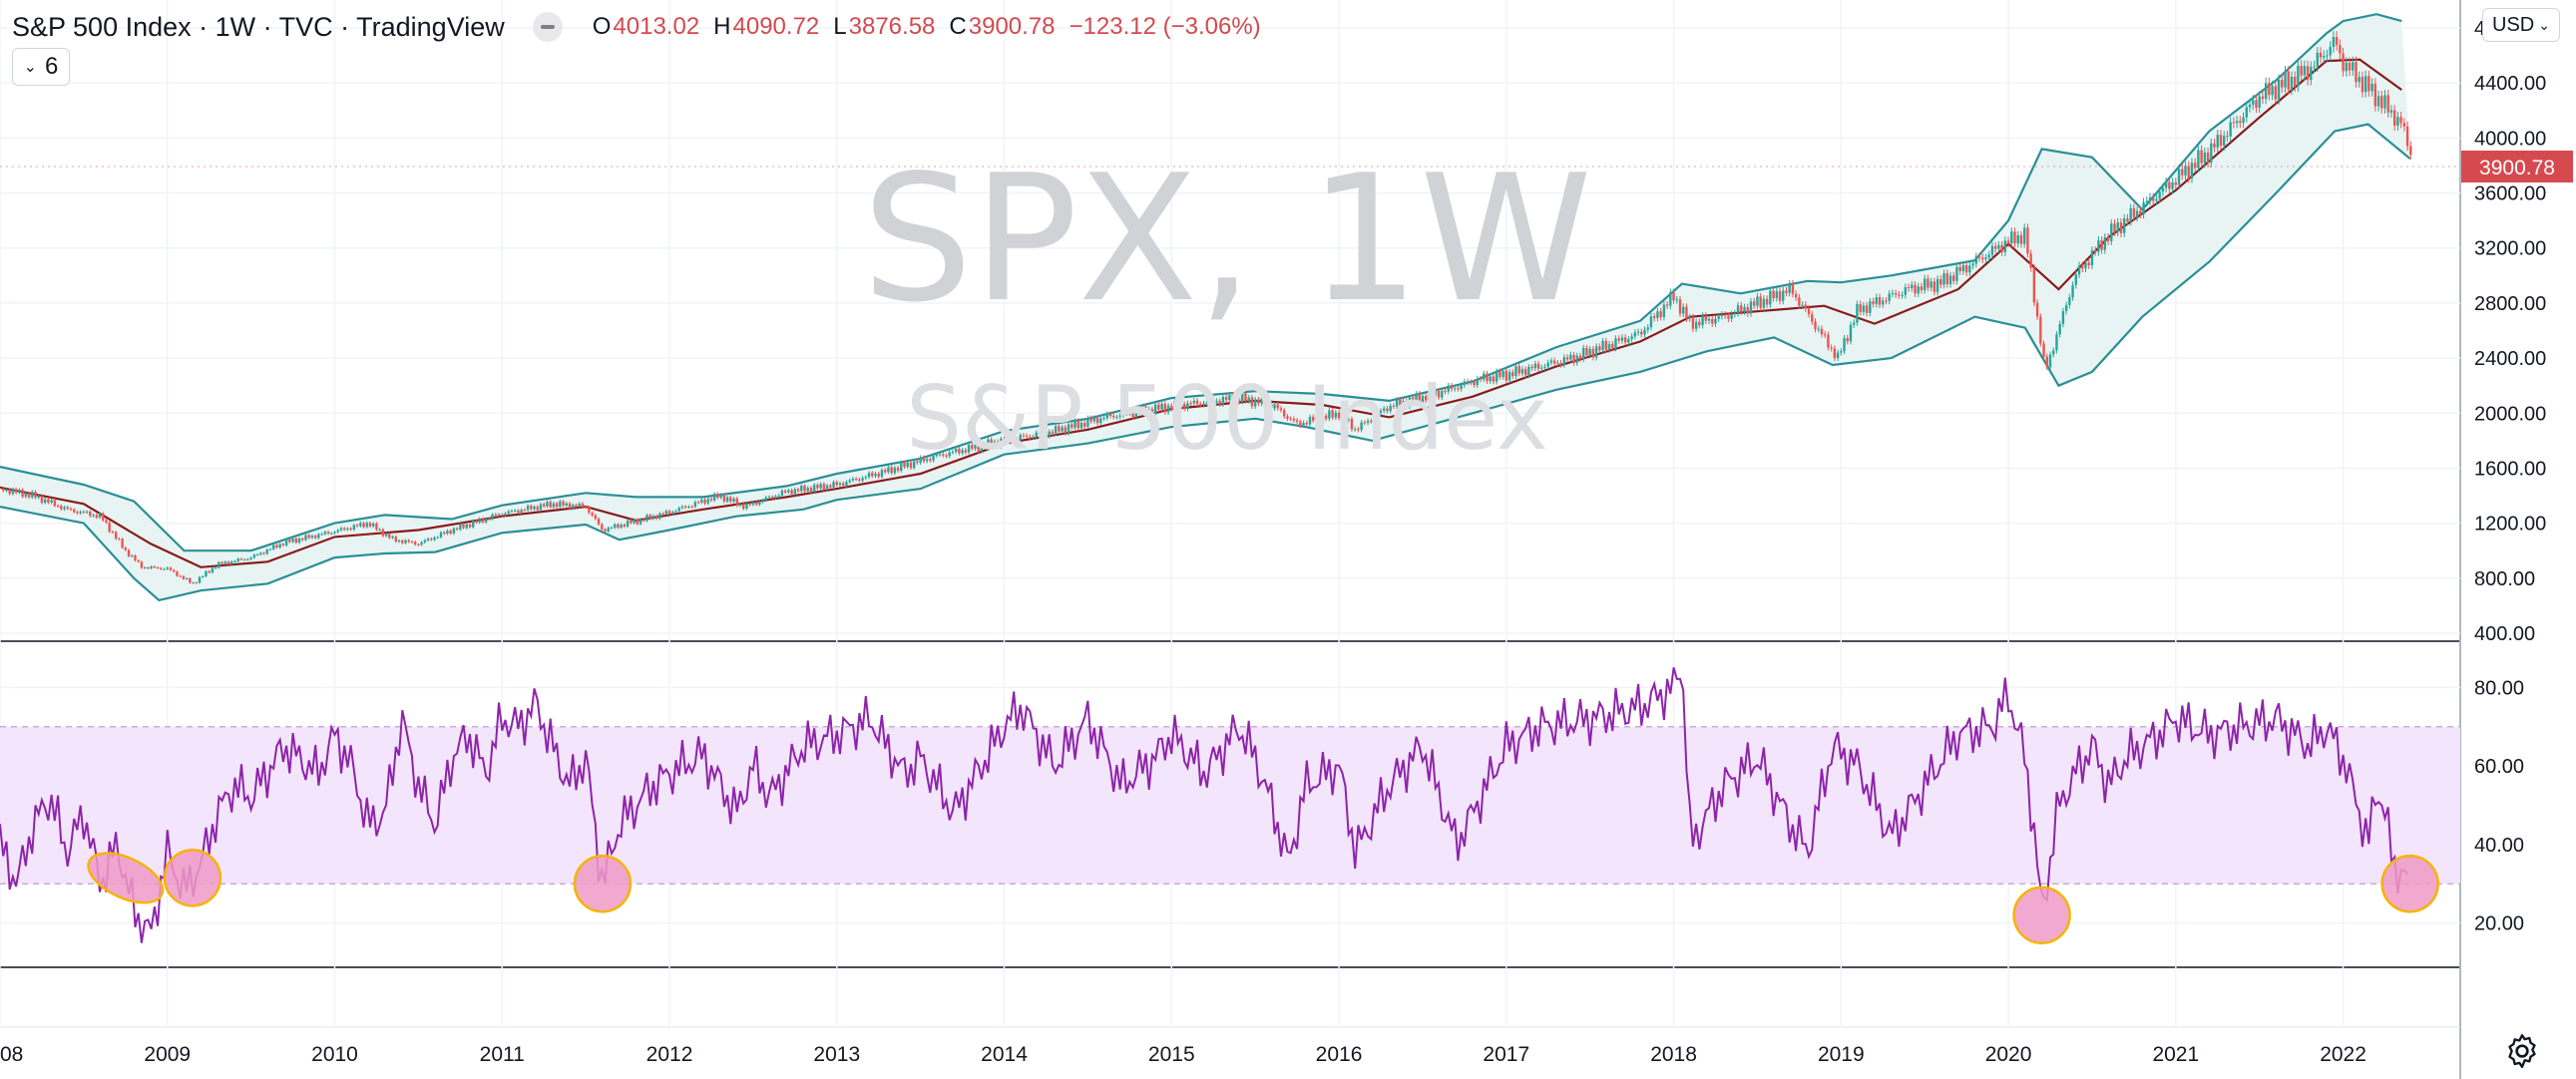 This screenshot has height=1079, width=2576. I want to click on symbol-title: S&P 500 Index · 1W · TVC · TradingView, so click(258, 26).